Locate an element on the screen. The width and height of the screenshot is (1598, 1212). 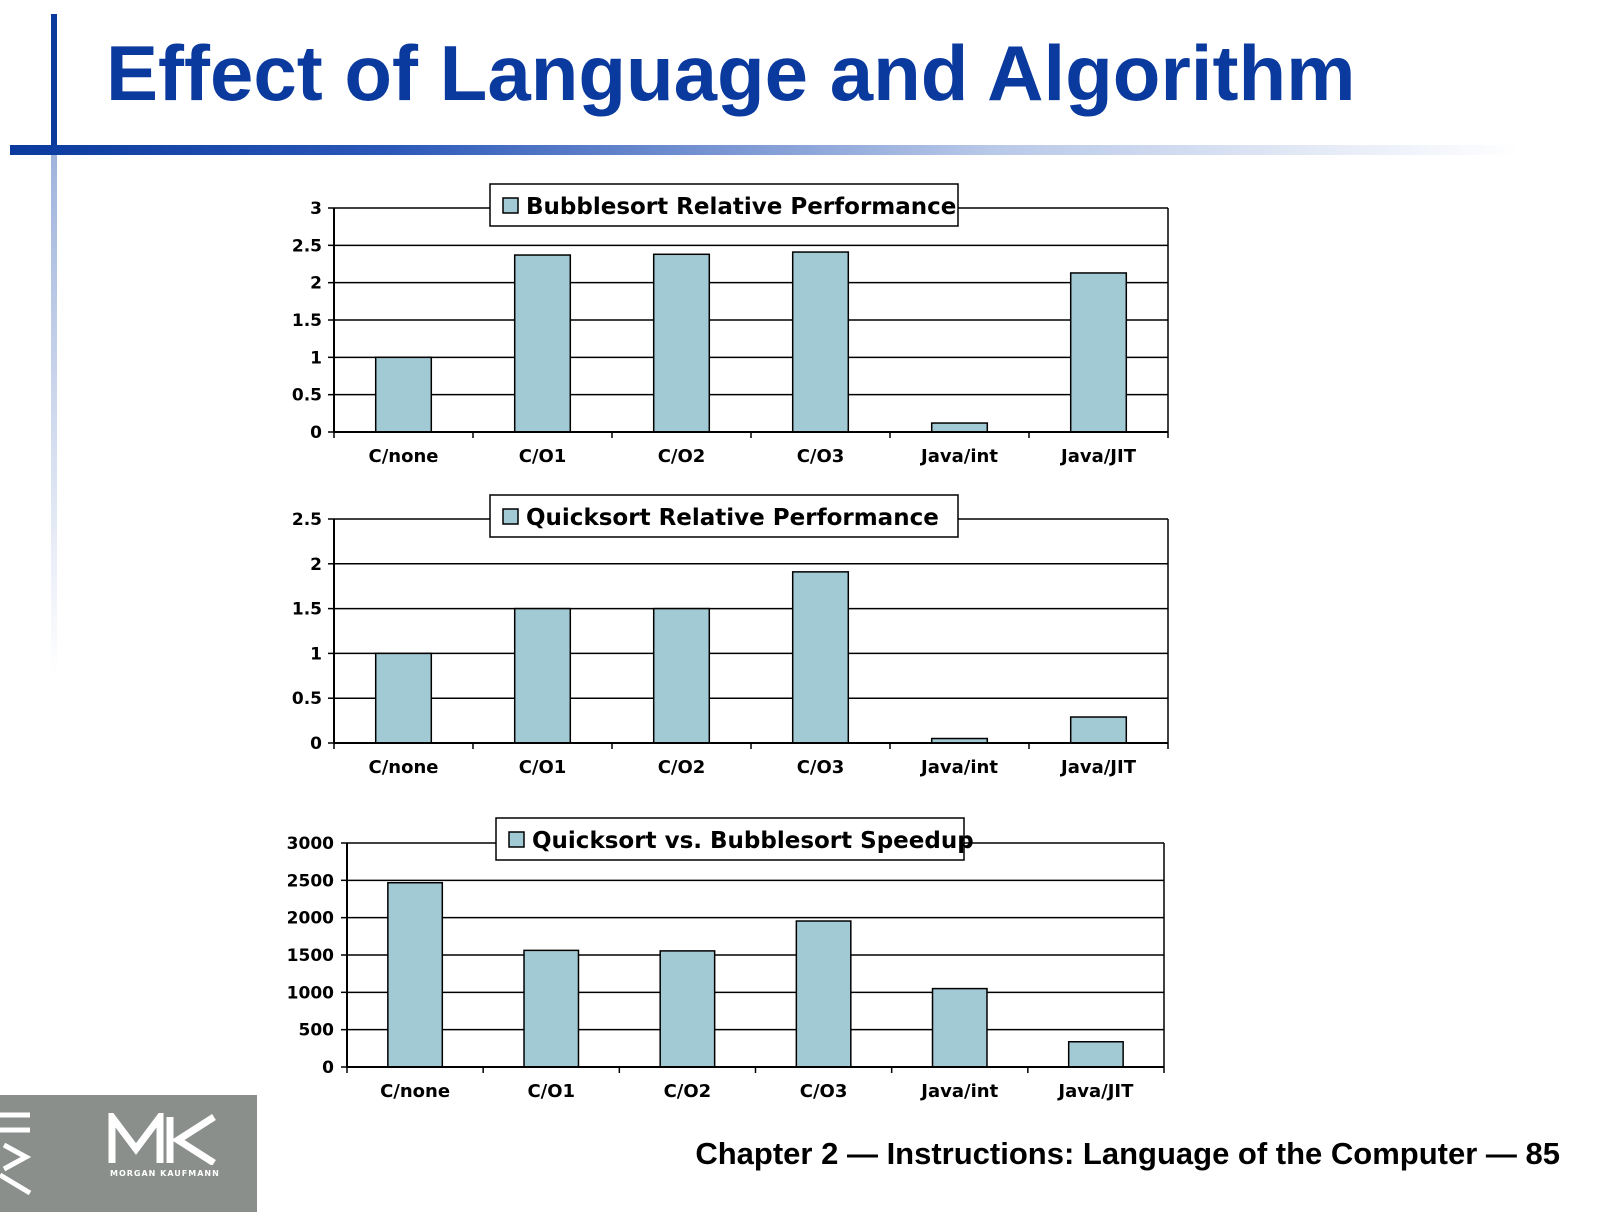
legend-label: Bubblesort Relative Performance is located at coordinates (741, 207).